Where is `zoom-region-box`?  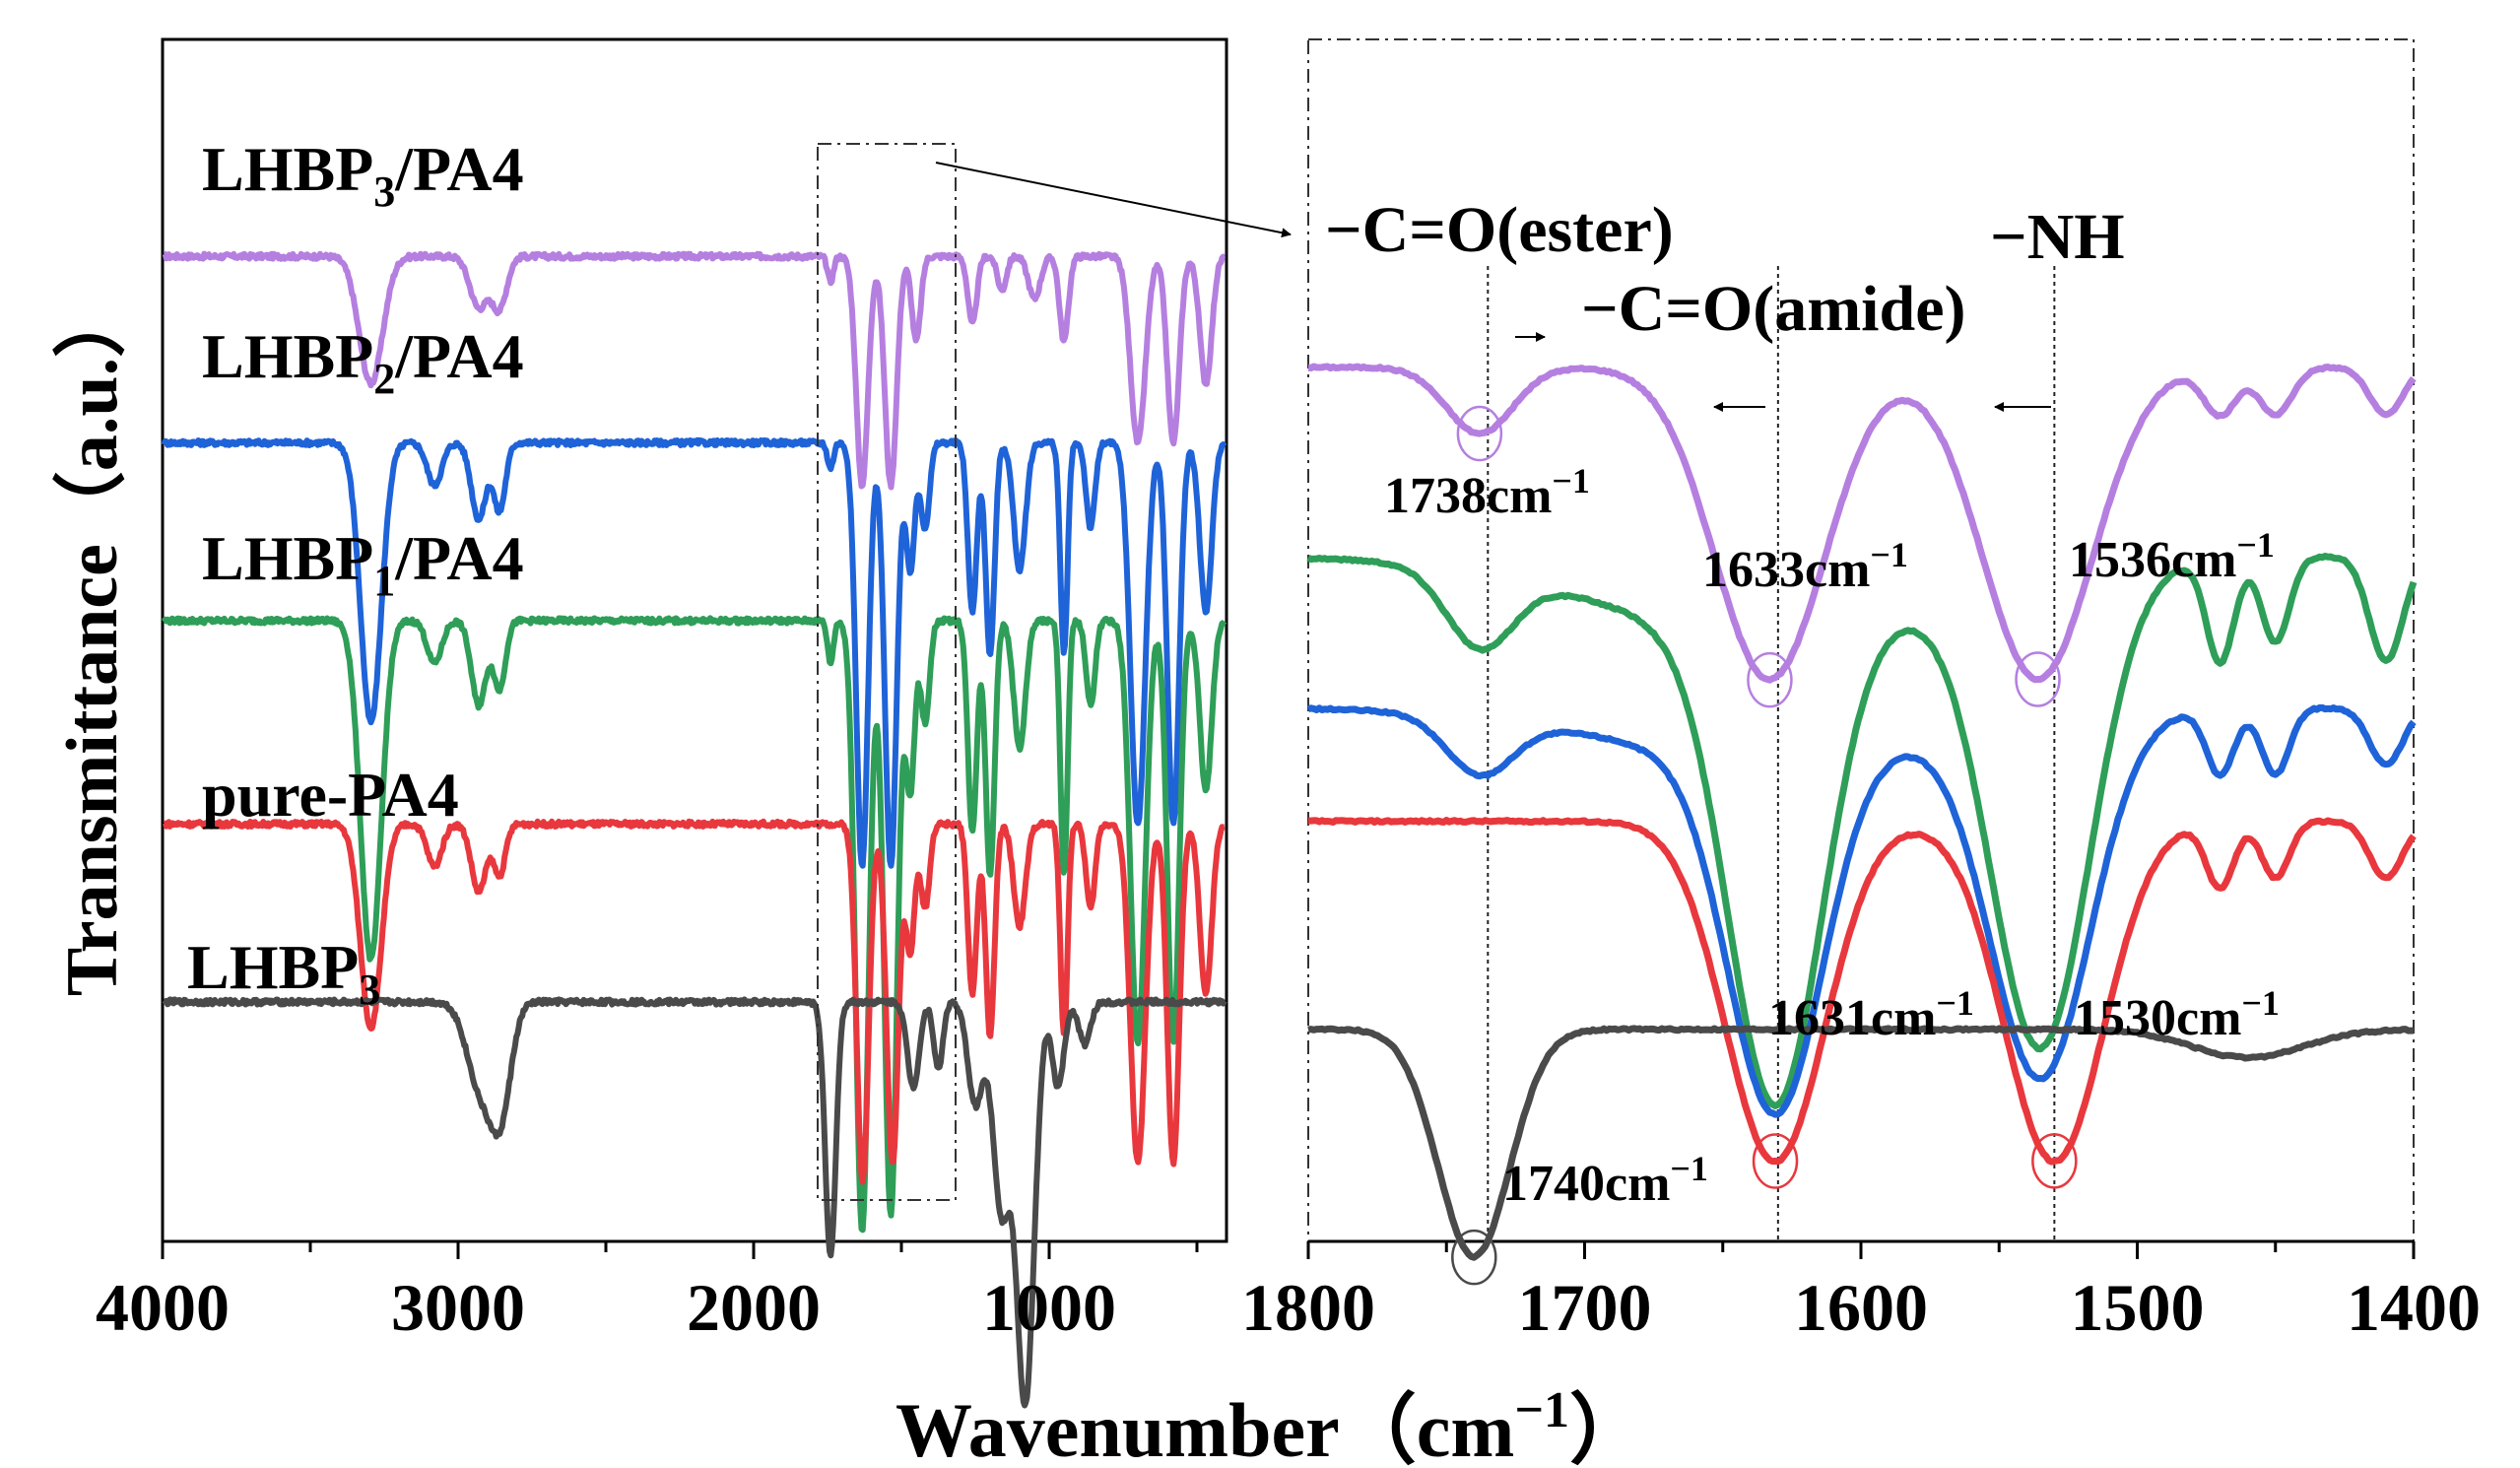 zoom-region-box is located at coordinates (887, 672).